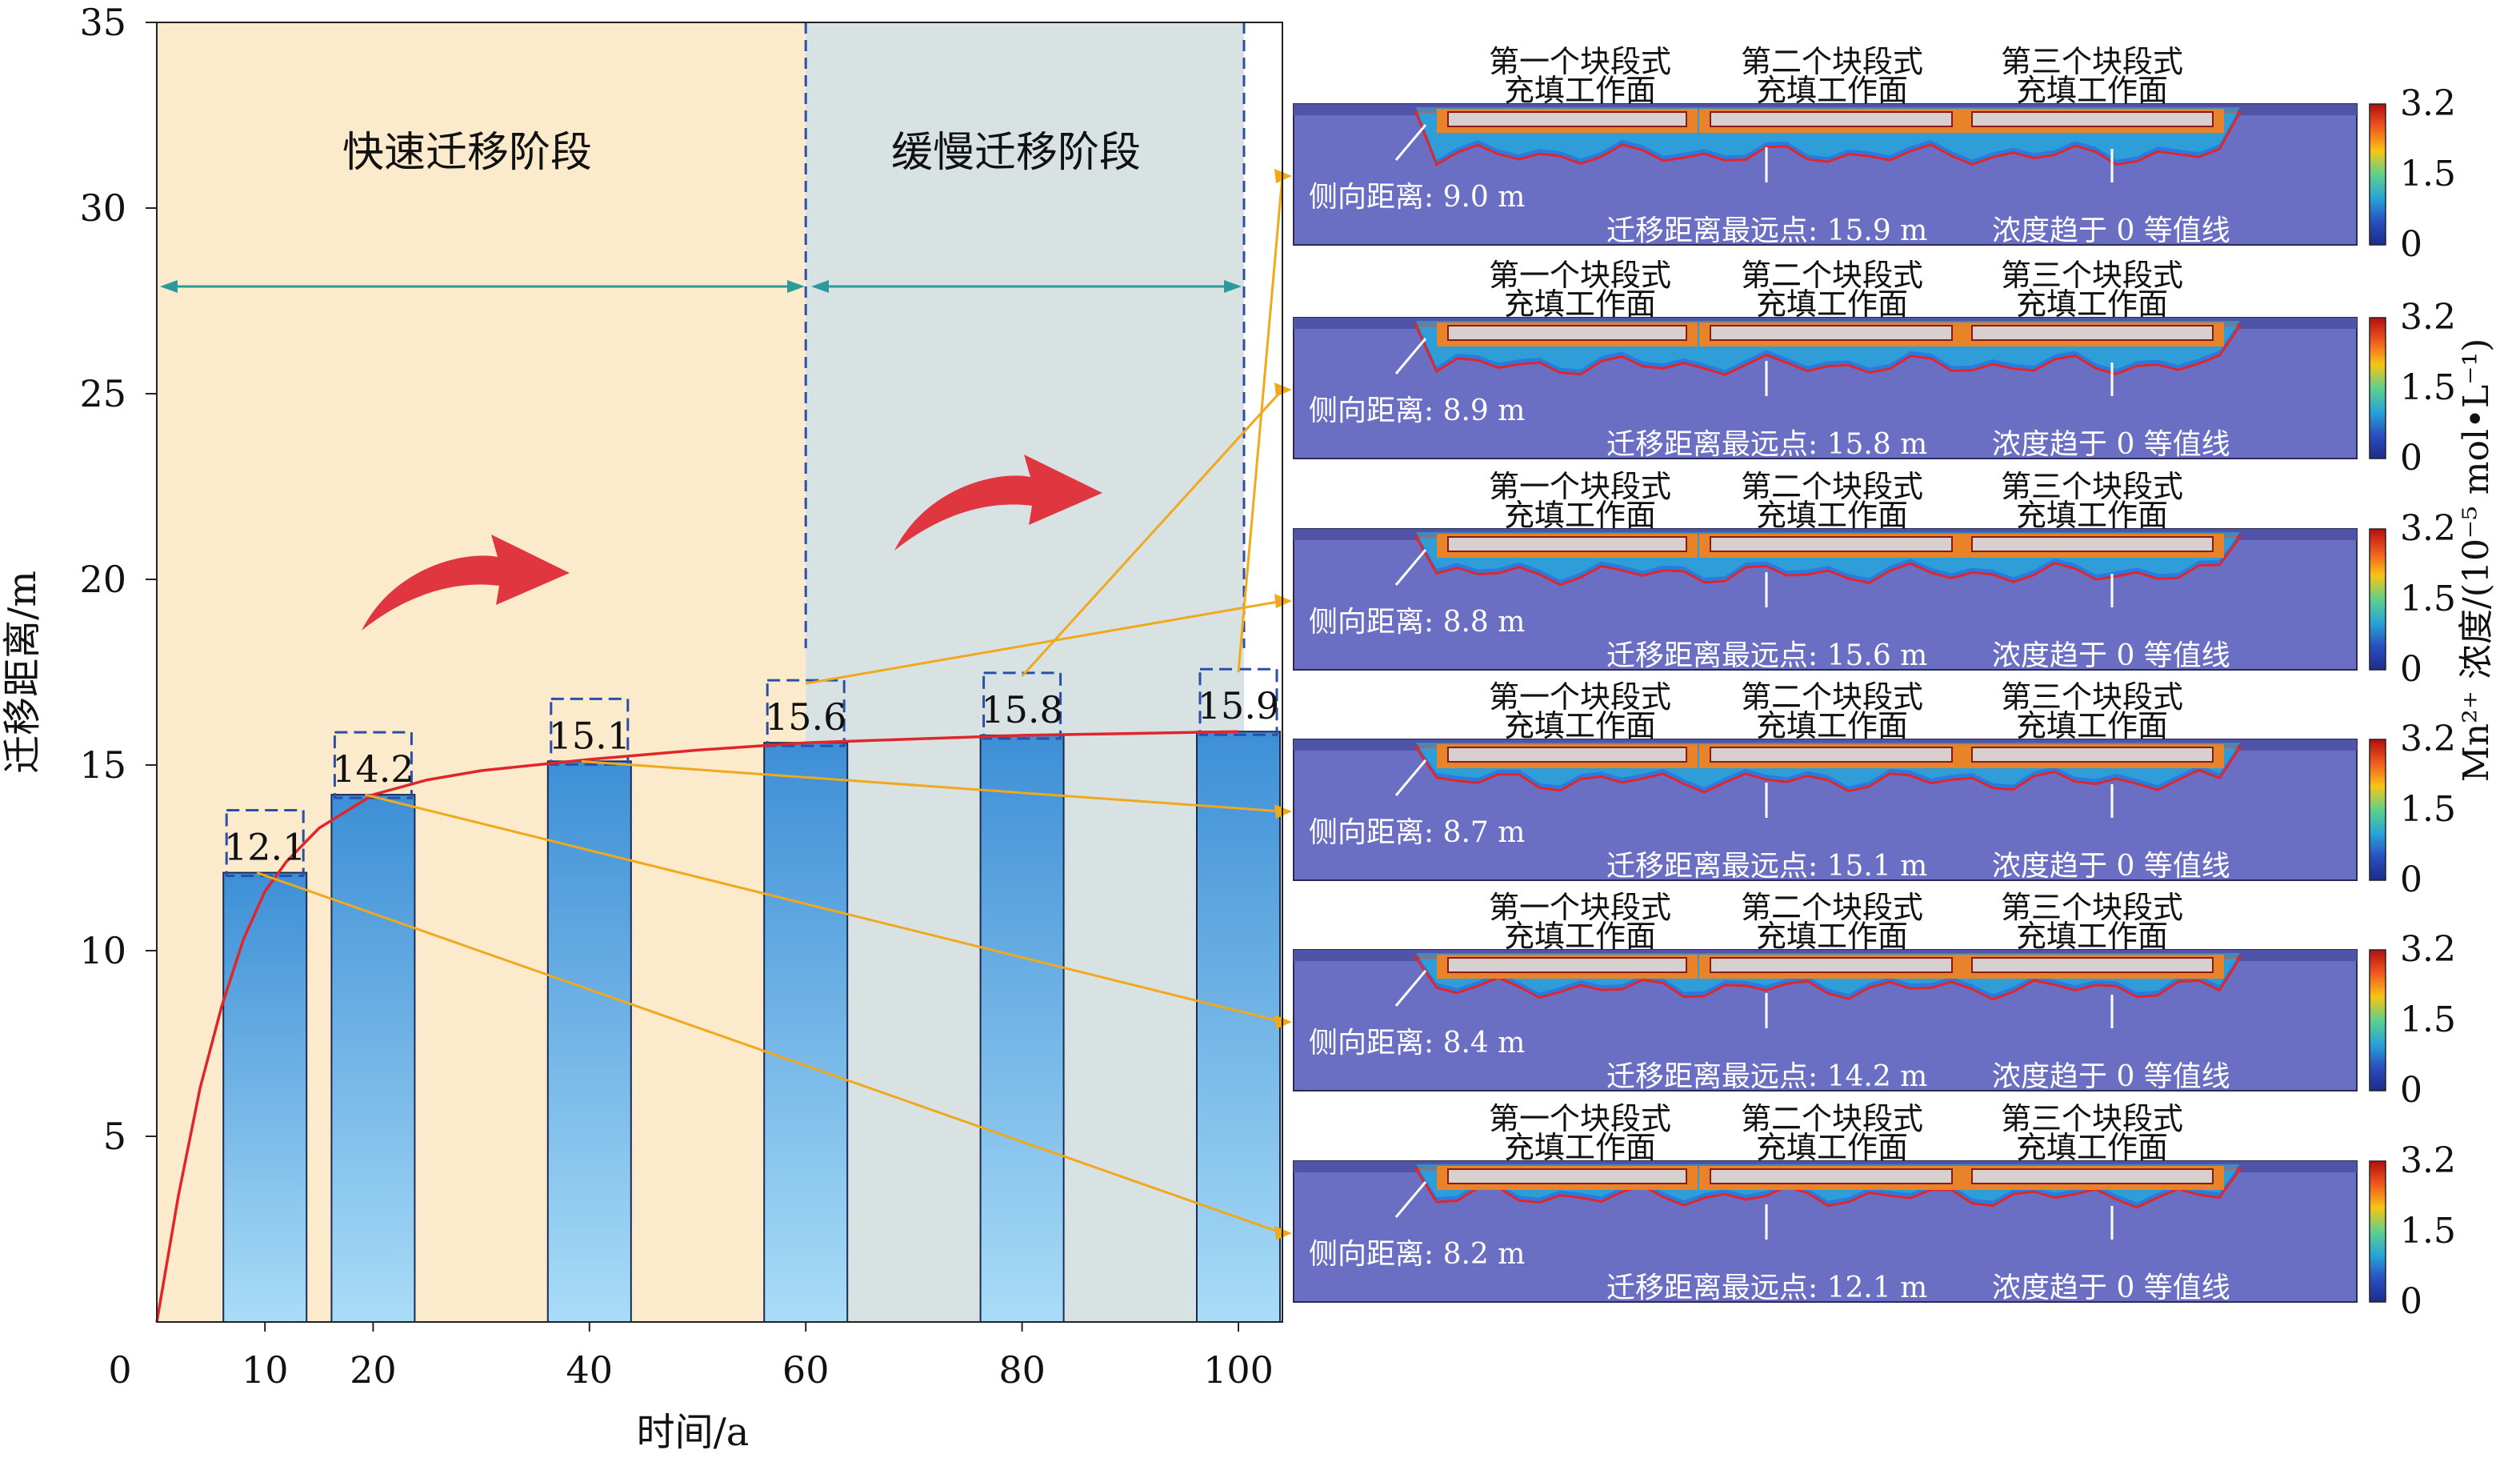  What do you see at coordinates (2428, 1231) in the screenshot?
I see `colorbar-tick-6-1: 1.5` at bounding box center [2428, 1231].